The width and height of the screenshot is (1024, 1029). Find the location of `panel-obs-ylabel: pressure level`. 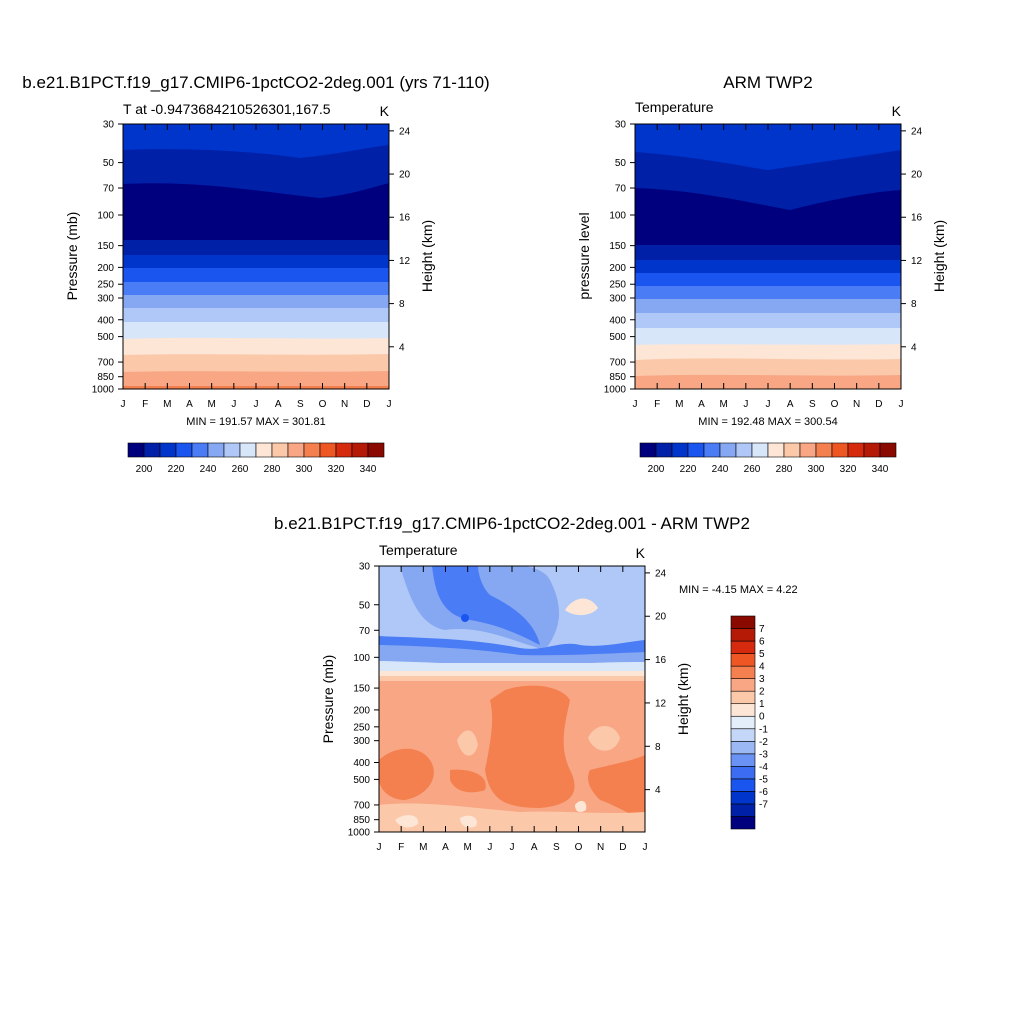

panel-obs-ylabel: pressure level is located at coordinates (584, 255).